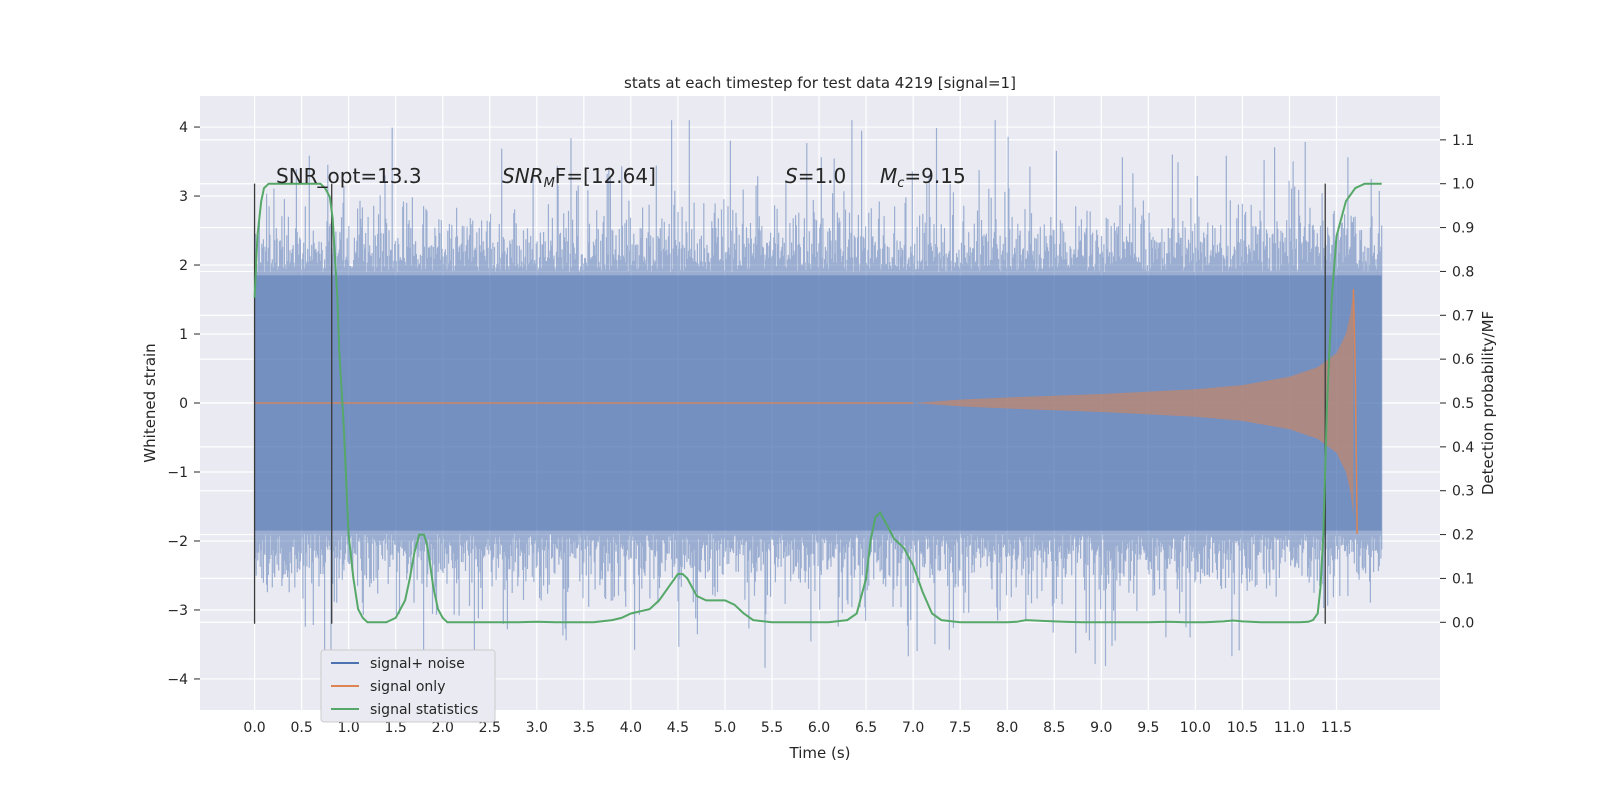 This screenshot has width=1600, height=800. I want to click on y-tick-label: 0, so click(183, 404).